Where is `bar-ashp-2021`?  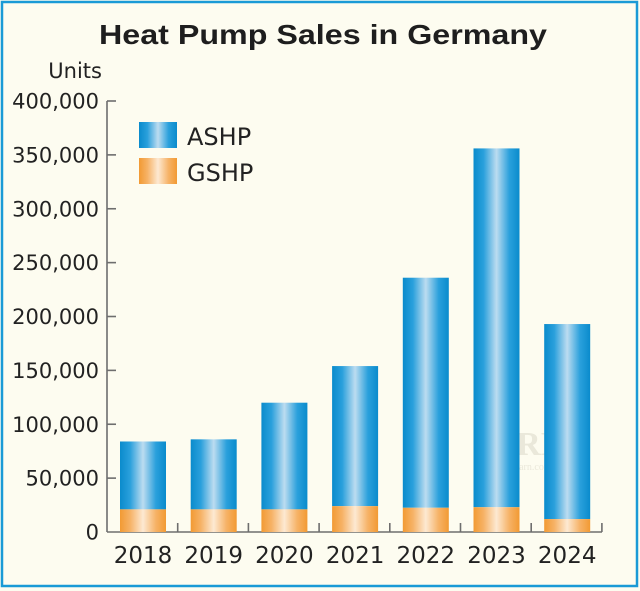
bar-ashp-2021 is located at coordinates (355, 436).